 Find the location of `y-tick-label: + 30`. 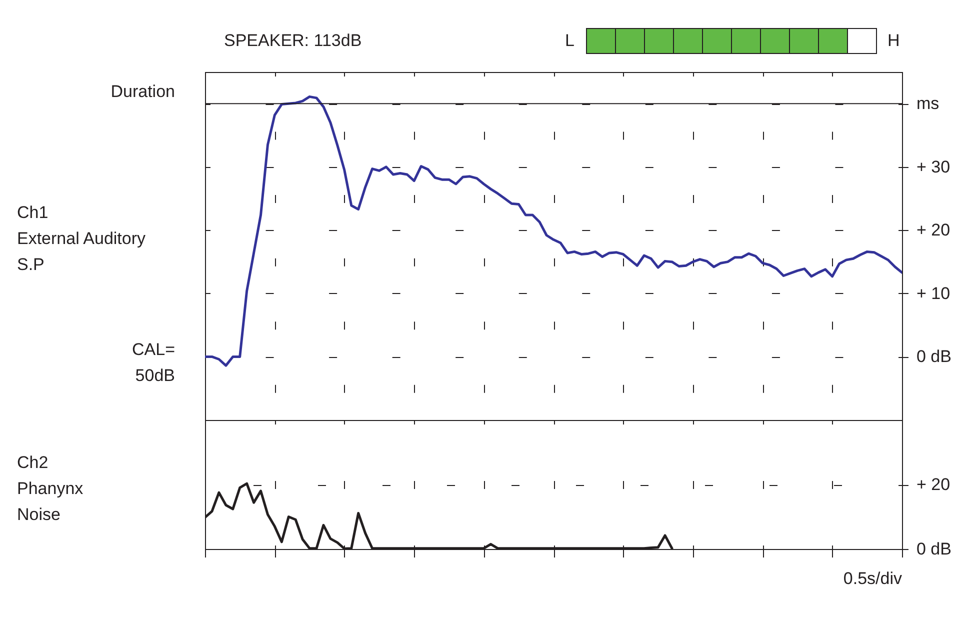

y-tick-label: + 30 is located at coordinates (933, 166).